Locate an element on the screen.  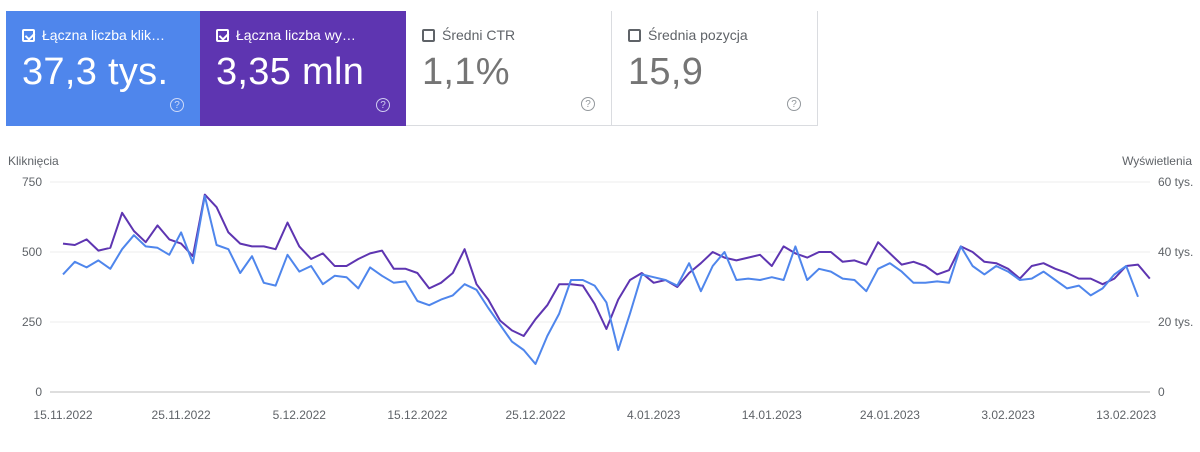
x-axis-tick-label: 3.02.2023 is located at coordinates (1008, 415).